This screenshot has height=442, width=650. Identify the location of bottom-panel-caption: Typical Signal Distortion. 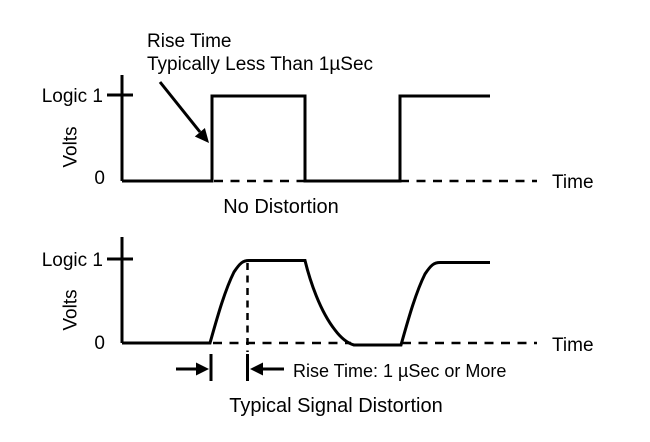
(336, 406).